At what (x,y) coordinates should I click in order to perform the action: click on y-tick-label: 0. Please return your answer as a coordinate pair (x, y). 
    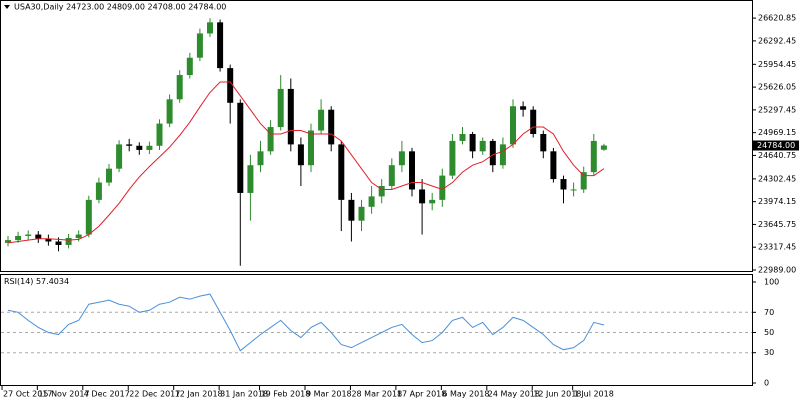
    Looking at the image, I should click on (766, 383).